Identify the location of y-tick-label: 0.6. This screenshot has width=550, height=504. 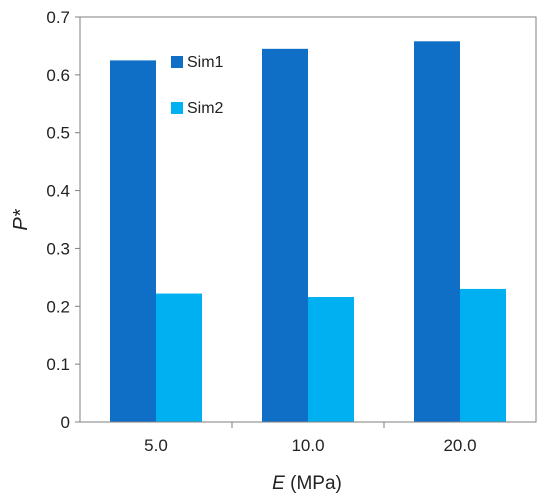
(58, 75).